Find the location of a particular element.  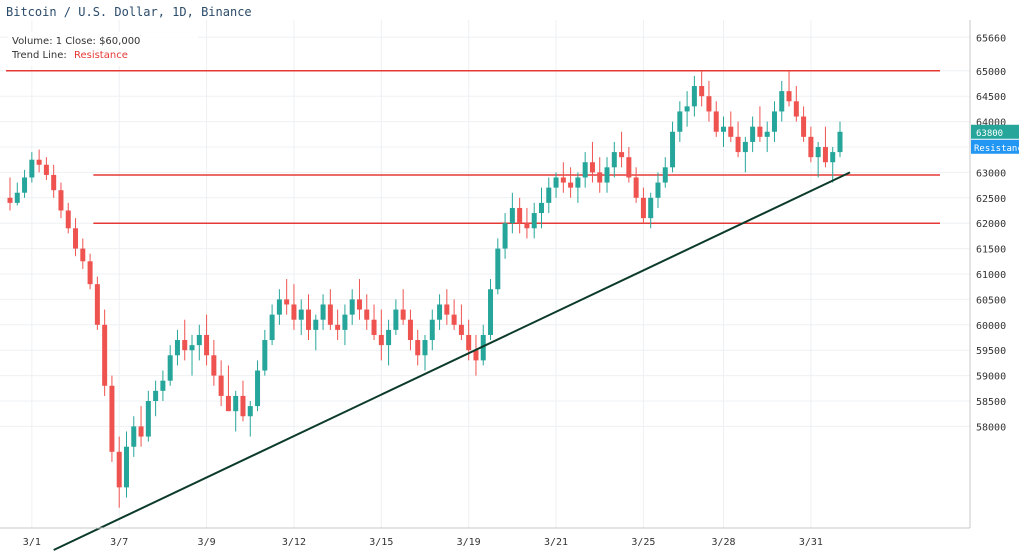

y-tick-label-2: 64500 is located at coordinates (991, 97).